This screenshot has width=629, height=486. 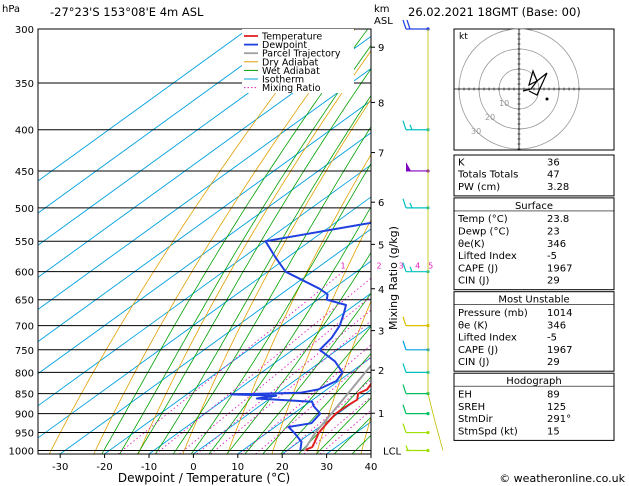 What do you see at coordinates (490, 117) in the screenshot?
I see `hodograph-ring-label: 20` at bounding box center [490, 117].